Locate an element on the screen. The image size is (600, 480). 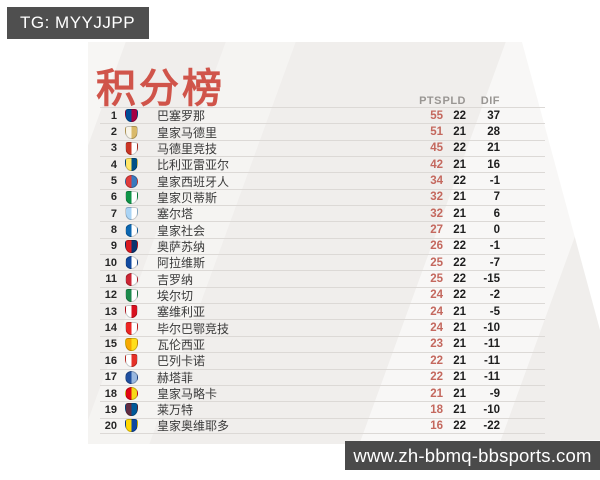
team-name: 马德里竞技 is located at coordinates (187, 148).